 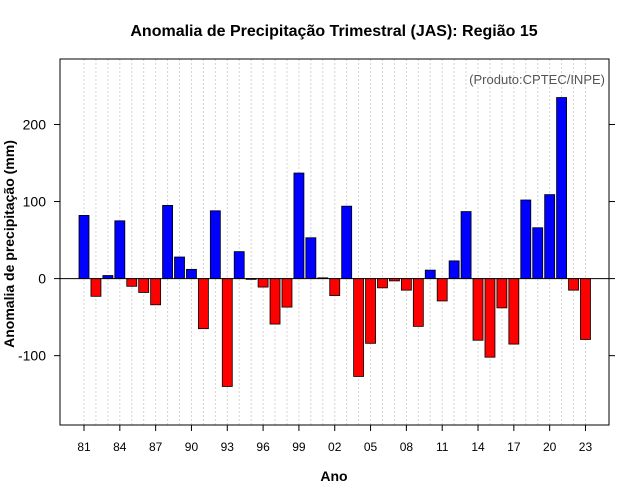 I want to click on bar-2000, so click(x=311, y=258).